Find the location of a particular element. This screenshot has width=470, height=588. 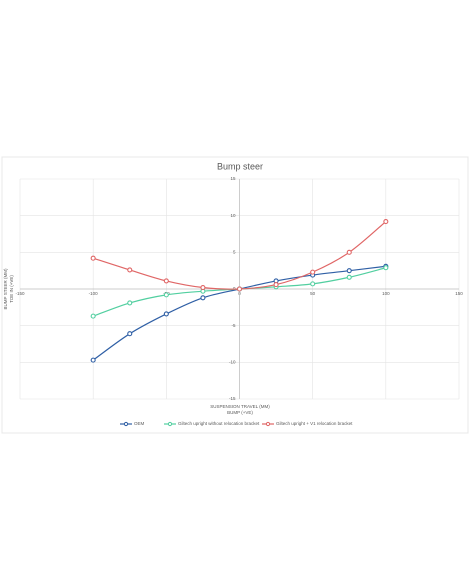

y-tick-label: 10 is located at coordinates (233, 215).